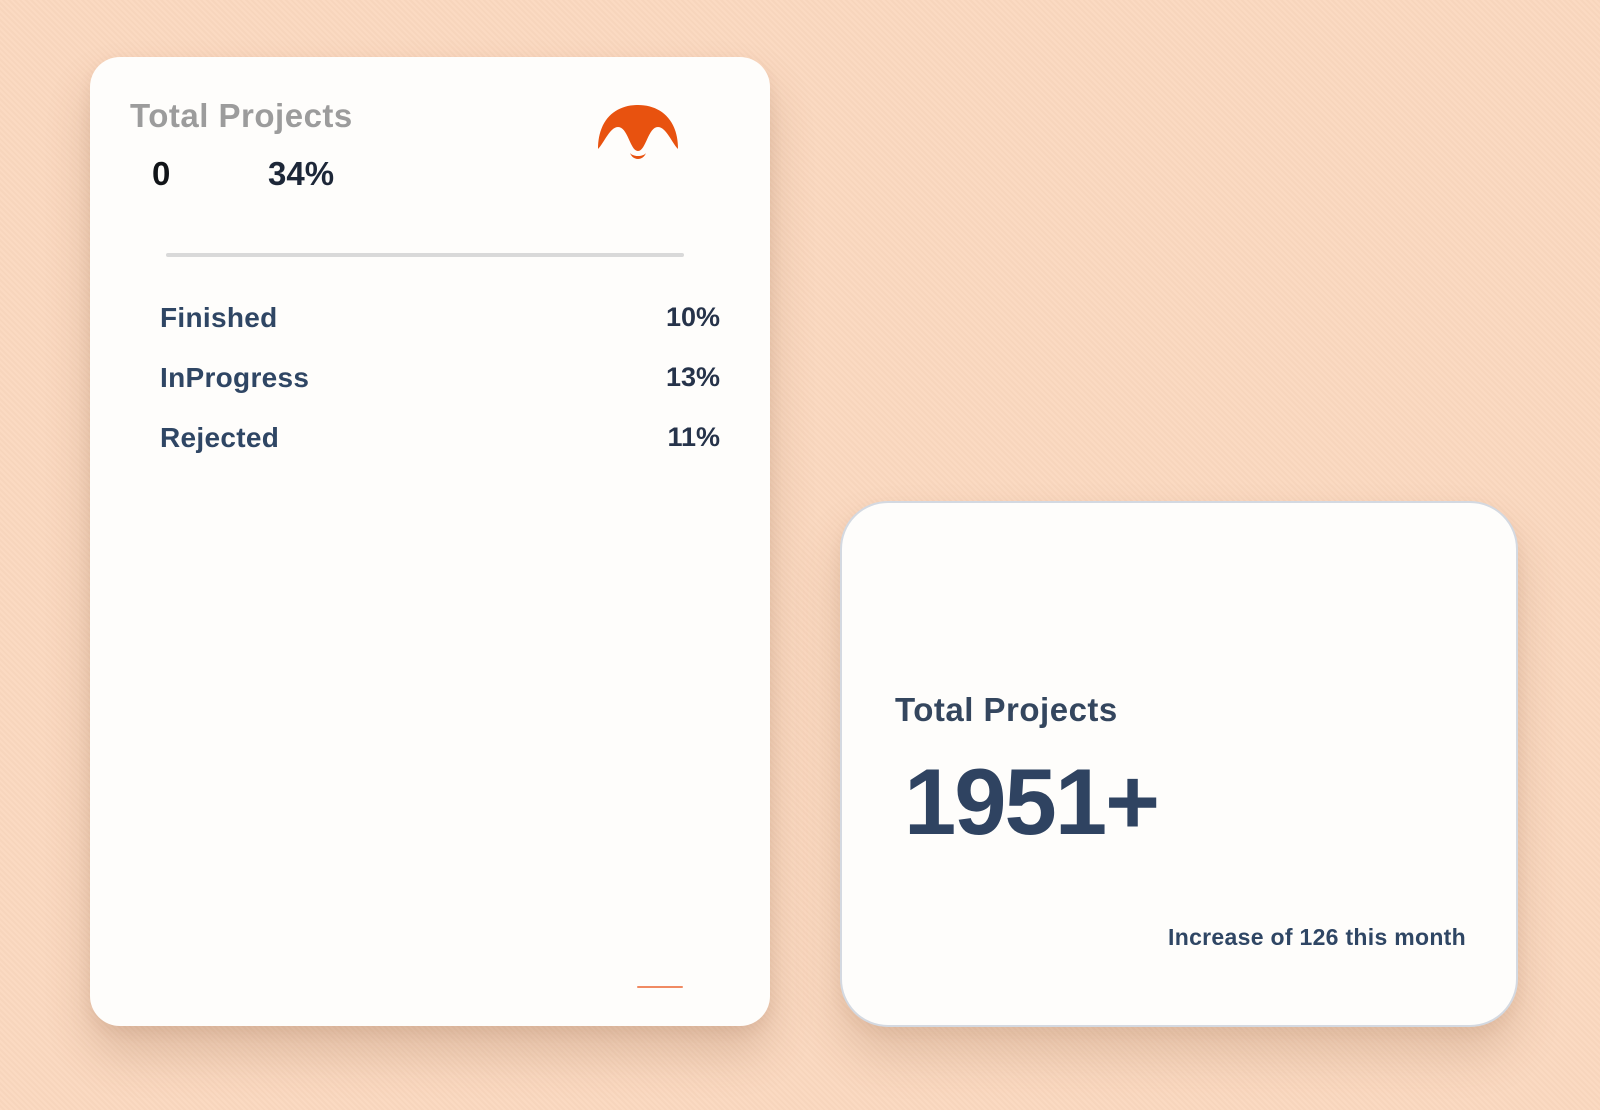 The height and width of the screenshot is (1110, 1600). Describe the element at coordinates (235, 377) in the screenshot. I see `stat-label: InProgress` at that location.